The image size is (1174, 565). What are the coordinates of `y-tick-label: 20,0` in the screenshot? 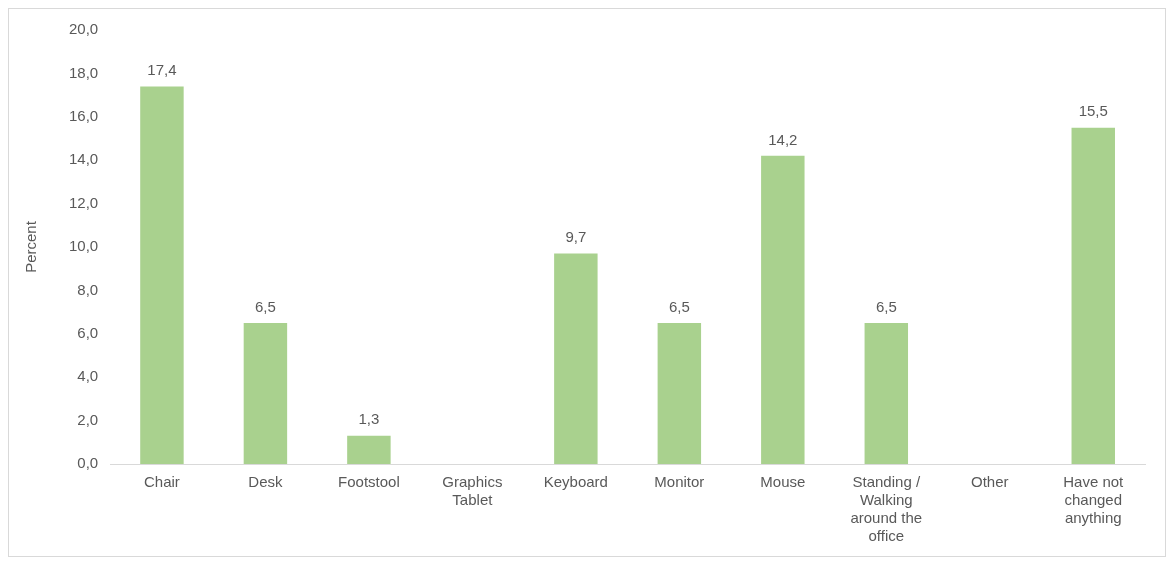 It's located at (83, 29).